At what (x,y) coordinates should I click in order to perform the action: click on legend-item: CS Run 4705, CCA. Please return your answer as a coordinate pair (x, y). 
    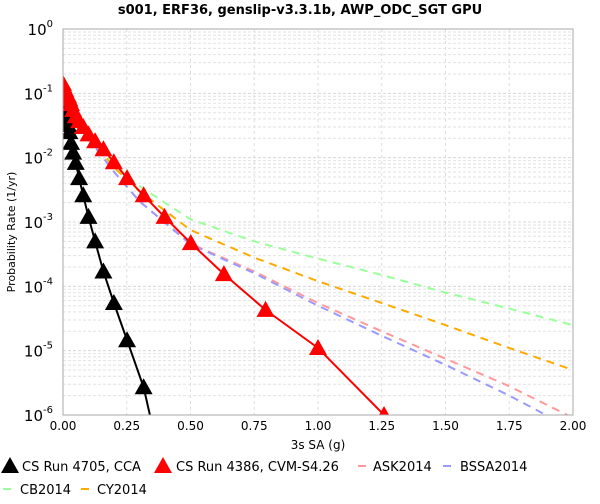
    Looking at the image, I should click on (71, 466).